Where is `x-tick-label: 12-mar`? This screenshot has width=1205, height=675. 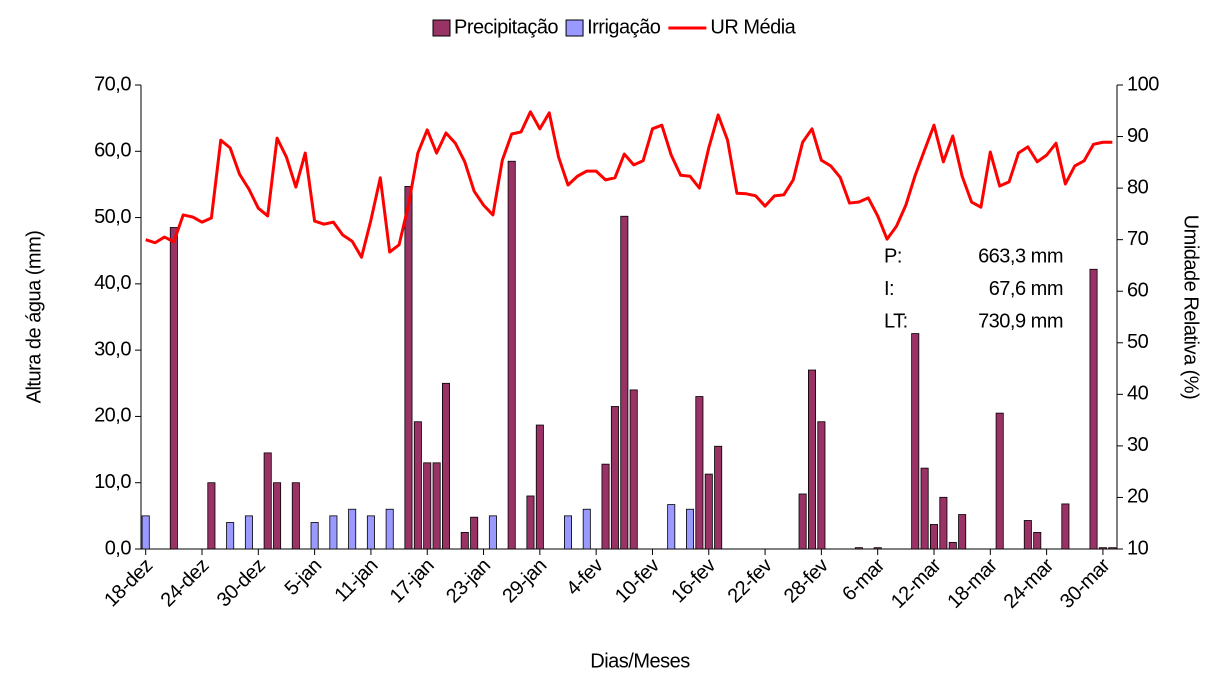
x-tick-label: 12-mar is located at coordinates (916, 583).